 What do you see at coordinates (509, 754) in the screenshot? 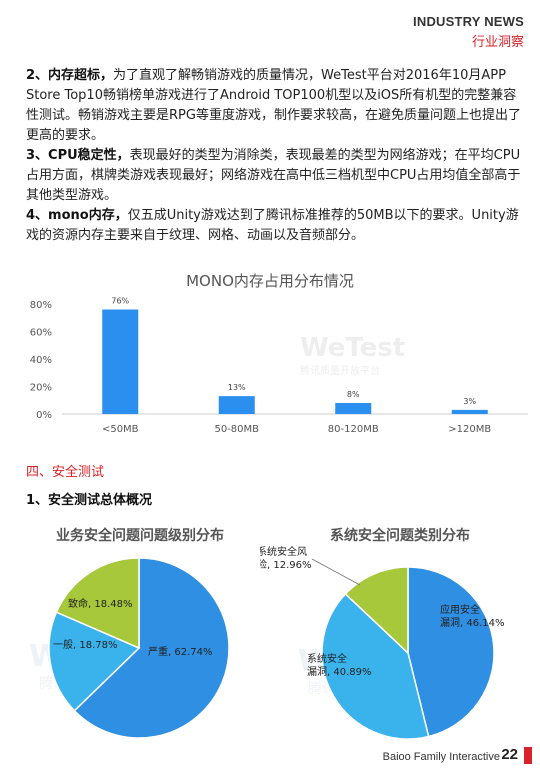
I see `page-number: 22` at bounding box center [509, 754].